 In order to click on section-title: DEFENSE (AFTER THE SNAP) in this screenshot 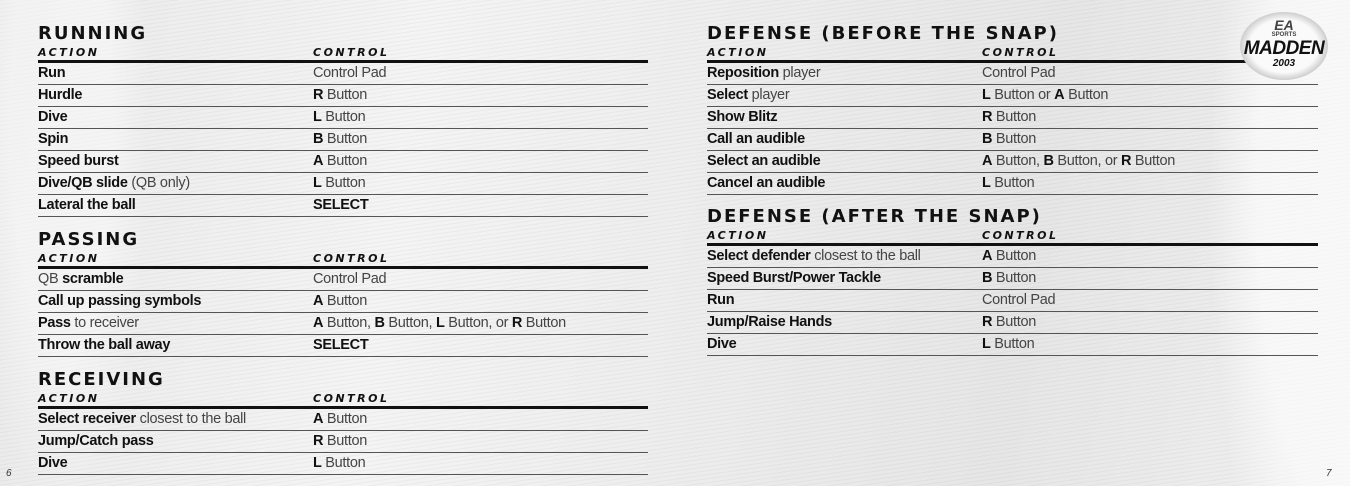, I will do `click(874, 216)`.